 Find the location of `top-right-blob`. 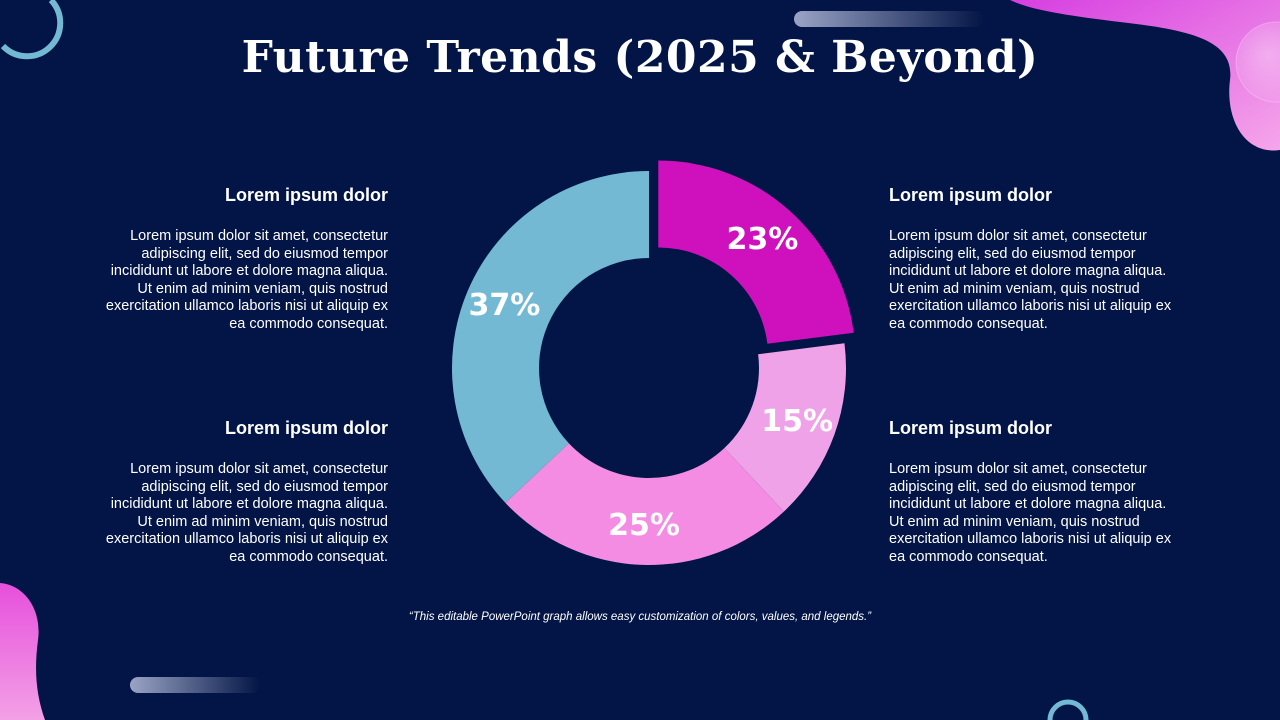

top-right-blob is located at coordinates (1145, 75).